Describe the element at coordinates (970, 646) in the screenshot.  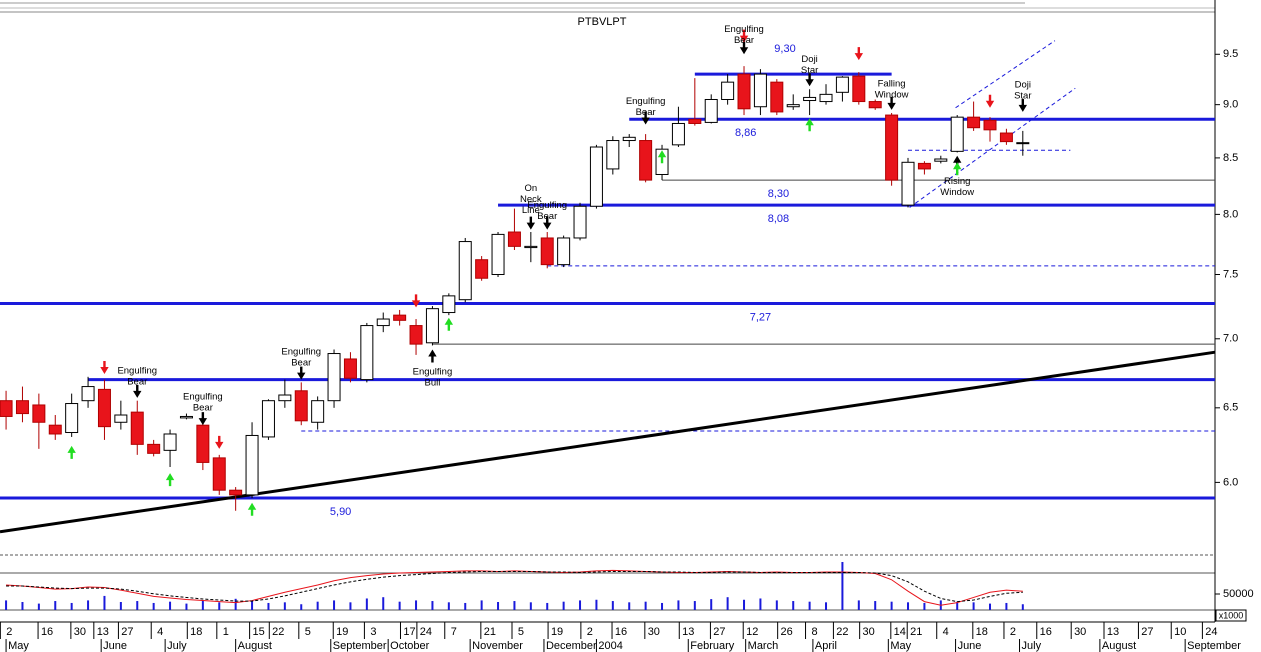
I see `month-label: June` at that location.